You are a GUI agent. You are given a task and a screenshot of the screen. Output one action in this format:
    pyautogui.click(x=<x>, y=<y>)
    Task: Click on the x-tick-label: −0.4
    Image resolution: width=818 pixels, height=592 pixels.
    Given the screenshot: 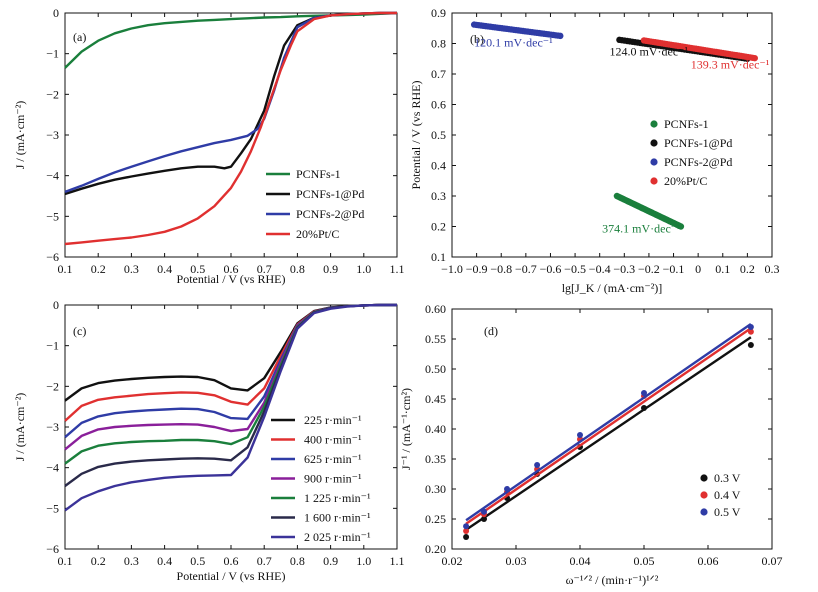 What is the action you would take?
    pyautogui.click(x=600, y=269)
    